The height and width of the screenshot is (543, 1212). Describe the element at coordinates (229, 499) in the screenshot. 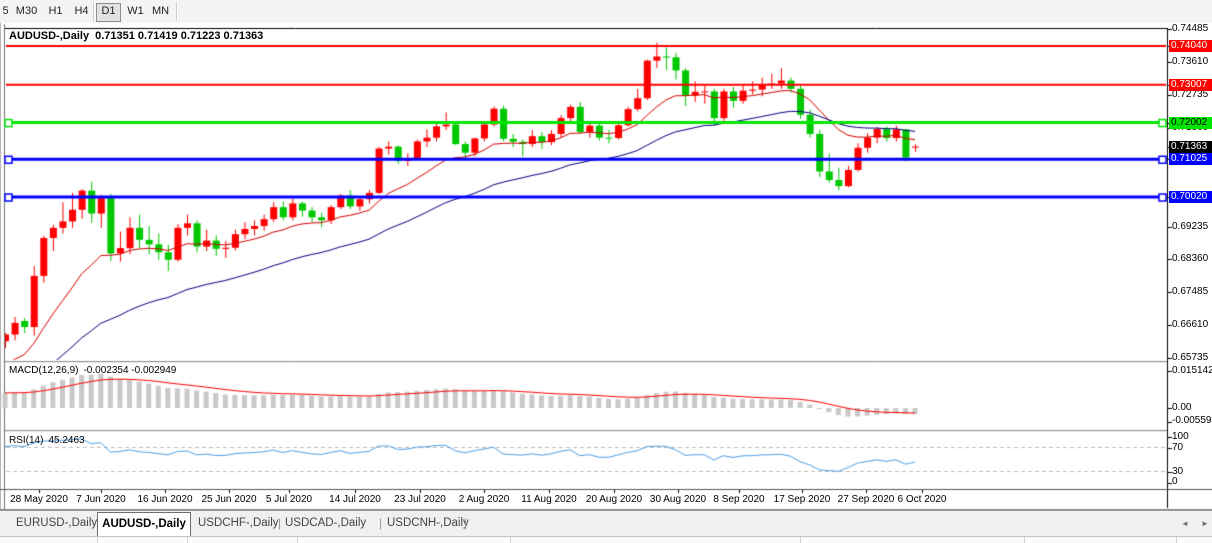

I see `date-tick-label: 25 Jun 2020` at that location.